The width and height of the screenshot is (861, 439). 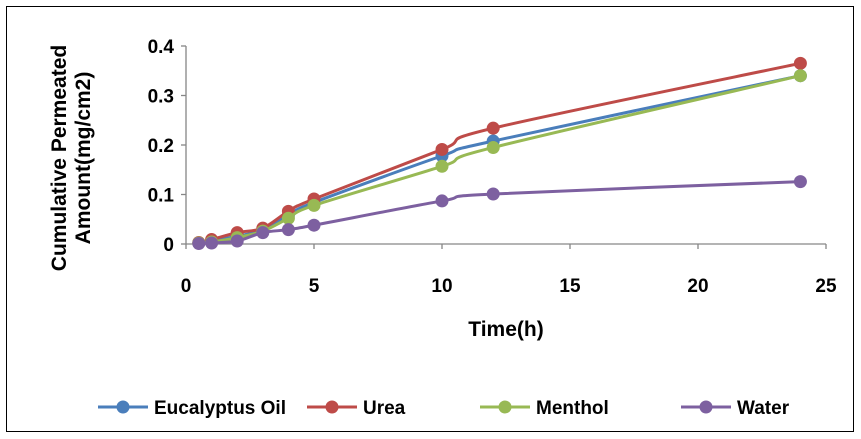 What do you see at coordinates (826, 286) in the screenshot?
I see `x-tick-label: 25` at bounding box center [826, 286].